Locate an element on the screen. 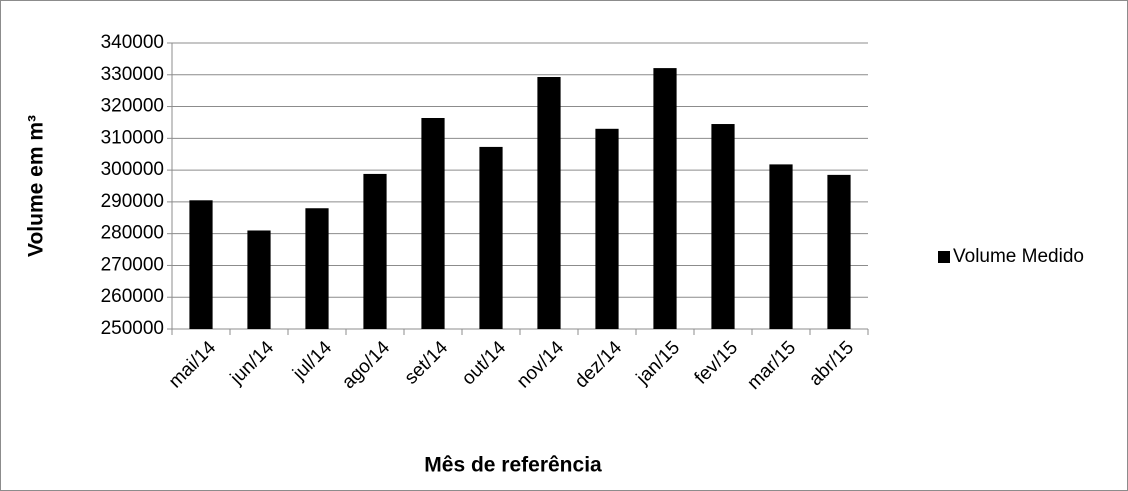 The image size is (1128, 491). y-tick-label: 330000 is located at coordinates (132, 74).